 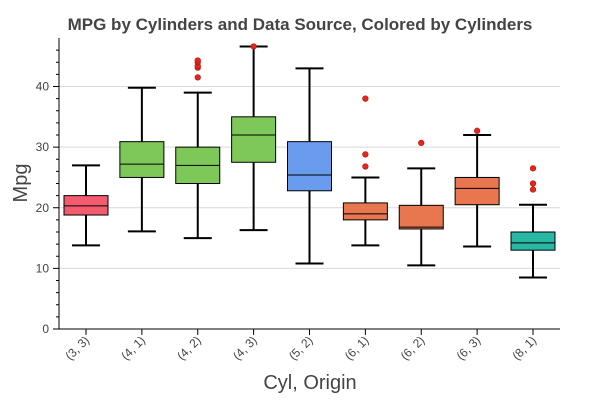 What do you see at coordinates (43, 268) in the screenshot?
I see `y-tick-label: 10` at bounding box center [43, 268].